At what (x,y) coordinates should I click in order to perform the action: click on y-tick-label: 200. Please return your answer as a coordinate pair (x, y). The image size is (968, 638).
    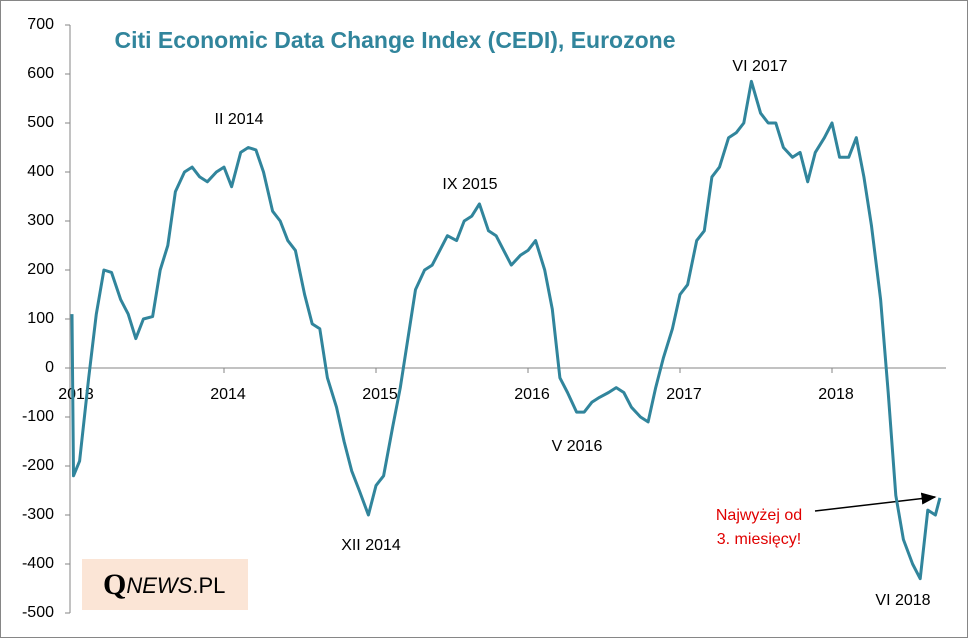
    Looking at the image, I should click on (40, 269).